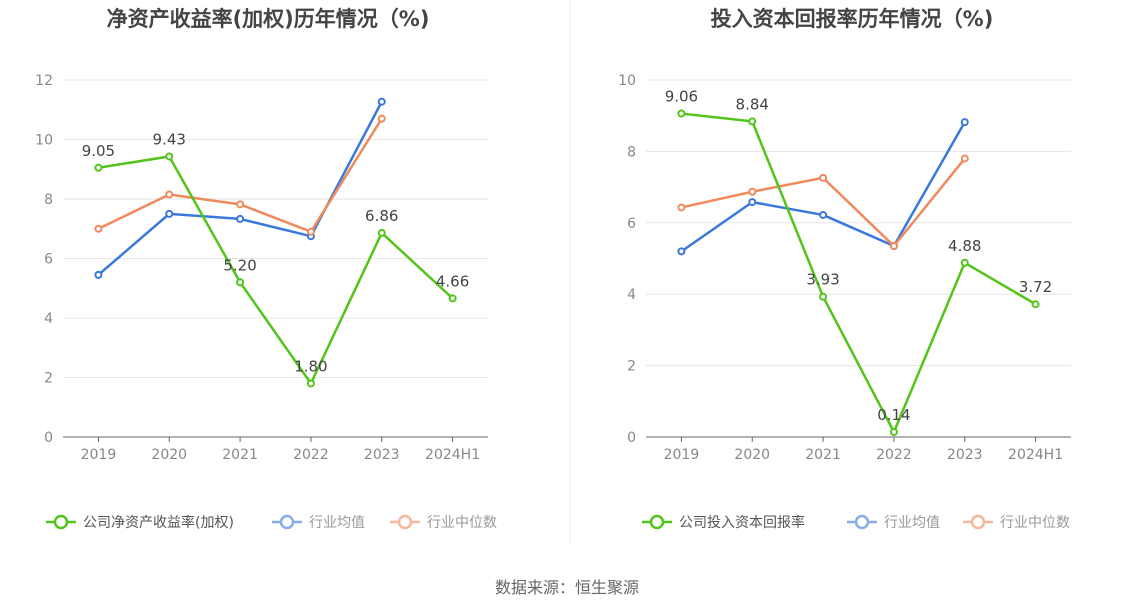 The image size is (1134, 612). I want to click on chart1-legend-item-2: 行业中位数, so click(1016, 522).